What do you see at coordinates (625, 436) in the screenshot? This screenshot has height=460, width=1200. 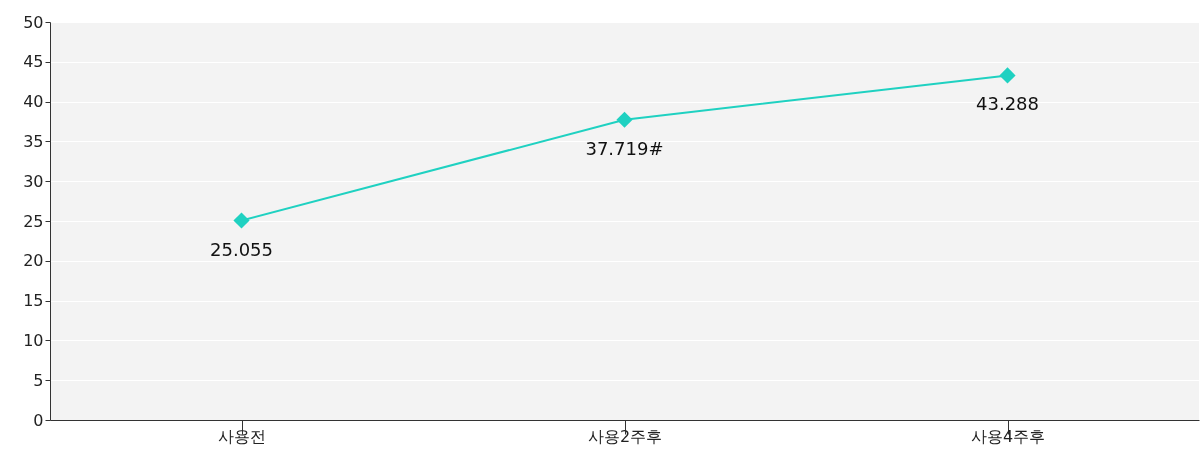 I see `x-tick-label: 사용2주후` at bounding box center [625, 436].